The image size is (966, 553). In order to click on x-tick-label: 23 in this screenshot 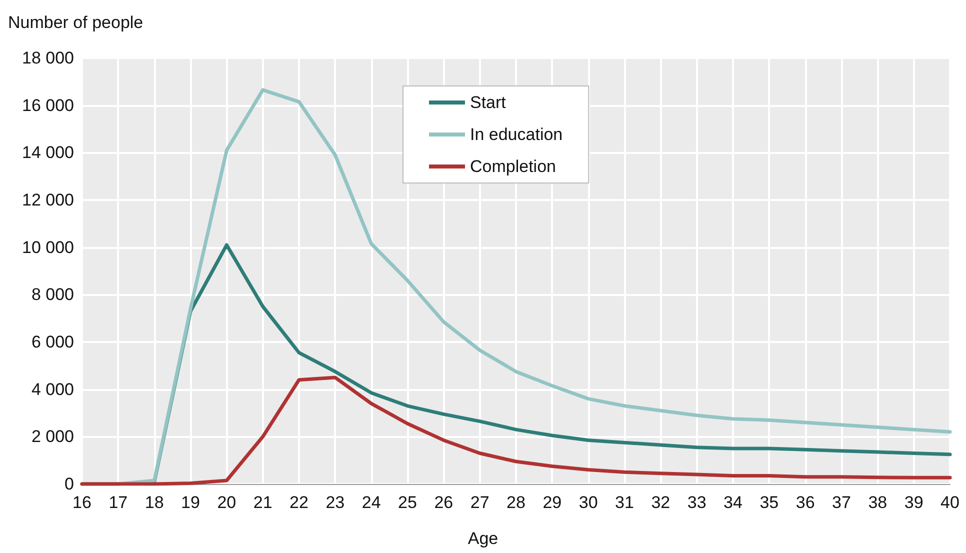, I will do `click(335, 502)`.